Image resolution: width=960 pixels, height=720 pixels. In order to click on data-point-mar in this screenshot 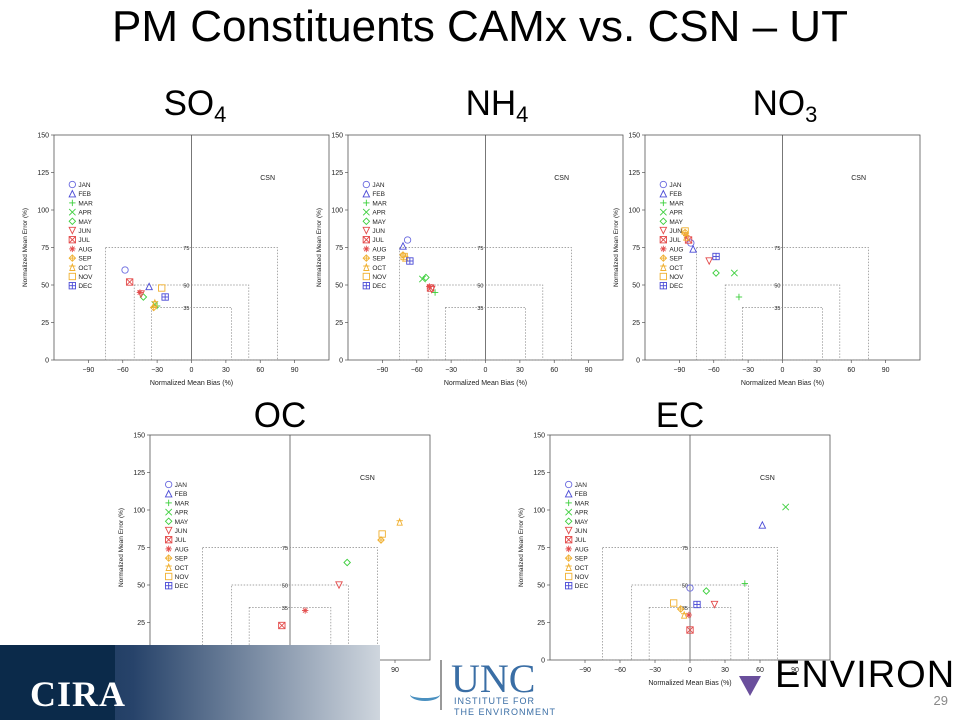, I will do `click(435, 292)`.